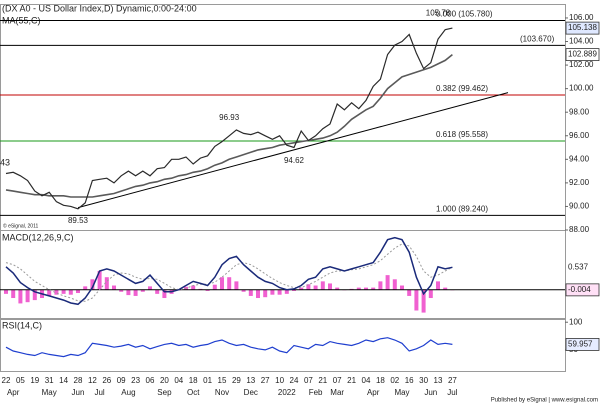  Describe the element at coordinates (462, 209) in the screenshot. I see `level-label: 1.000 (89.240)` at that location.